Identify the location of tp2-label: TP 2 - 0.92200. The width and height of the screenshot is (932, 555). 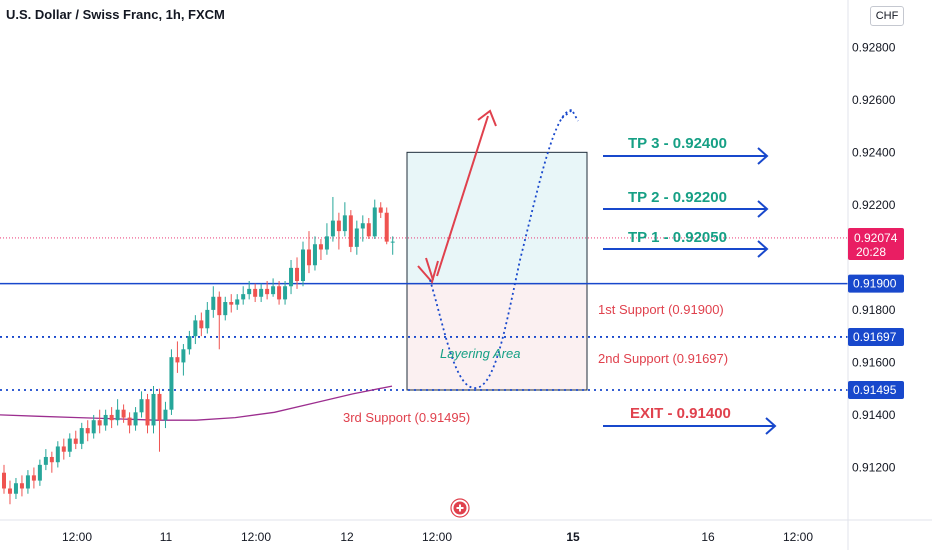
(677, 197).